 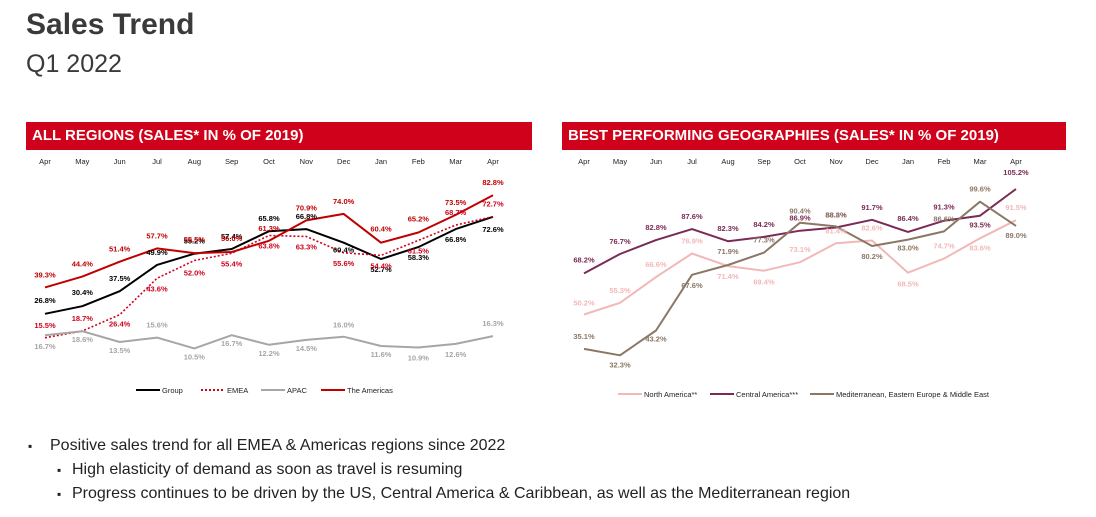 What do you see at coordinates (419, 358) in the screenshot?
I see `data-label: 10.9%` at bounding box center [419, 358].